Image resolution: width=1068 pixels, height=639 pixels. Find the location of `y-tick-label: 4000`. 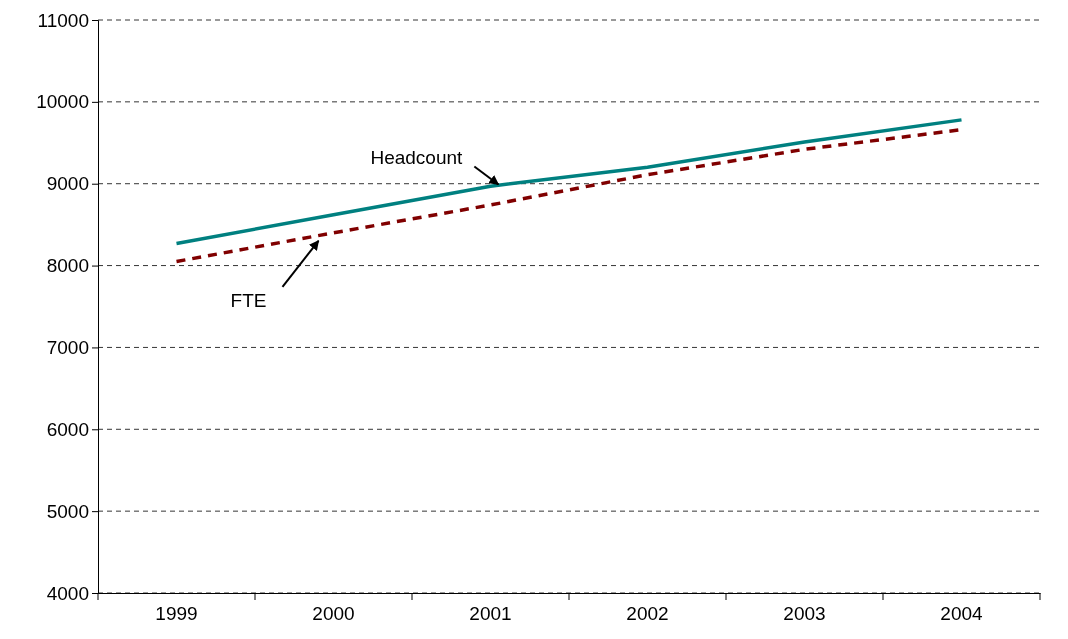

y-tick-label: 4000 is located at coordinates (67, 593).